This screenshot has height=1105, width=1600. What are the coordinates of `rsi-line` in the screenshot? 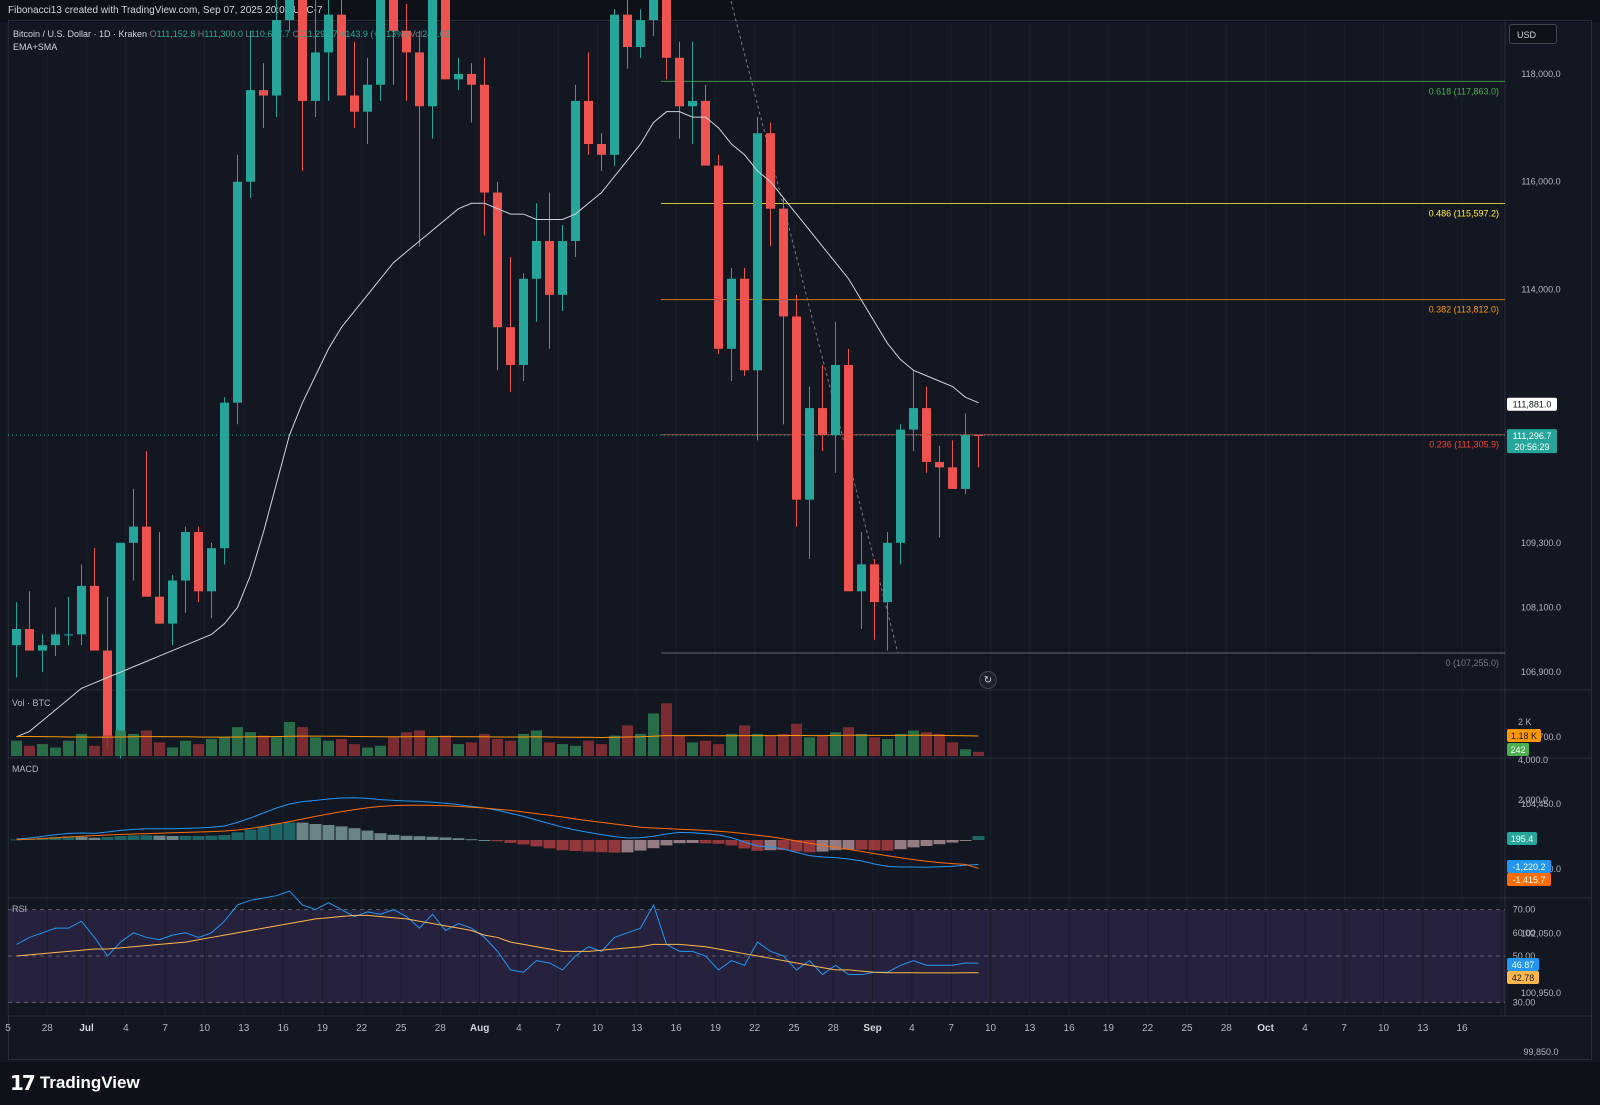 It's located at (497, 933).